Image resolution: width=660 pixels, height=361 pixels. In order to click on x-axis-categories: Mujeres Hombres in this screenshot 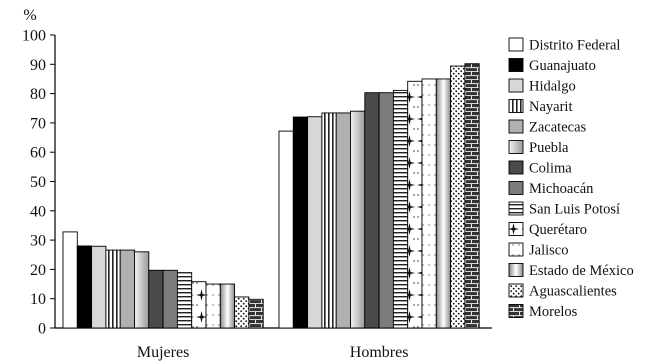, I will do `click(273, 352)`.